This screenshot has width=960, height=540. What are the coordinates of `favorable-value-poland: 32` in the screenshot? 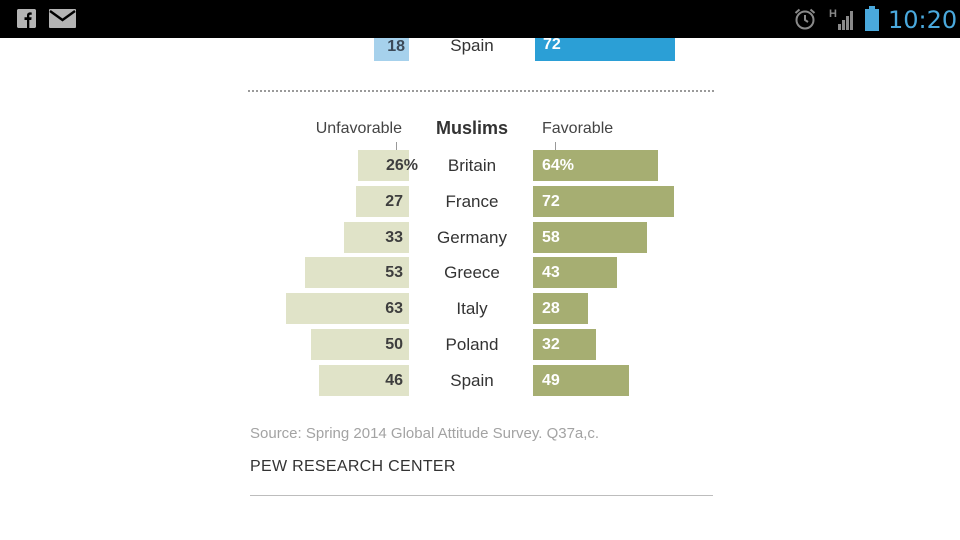 It's located at (551, 344).